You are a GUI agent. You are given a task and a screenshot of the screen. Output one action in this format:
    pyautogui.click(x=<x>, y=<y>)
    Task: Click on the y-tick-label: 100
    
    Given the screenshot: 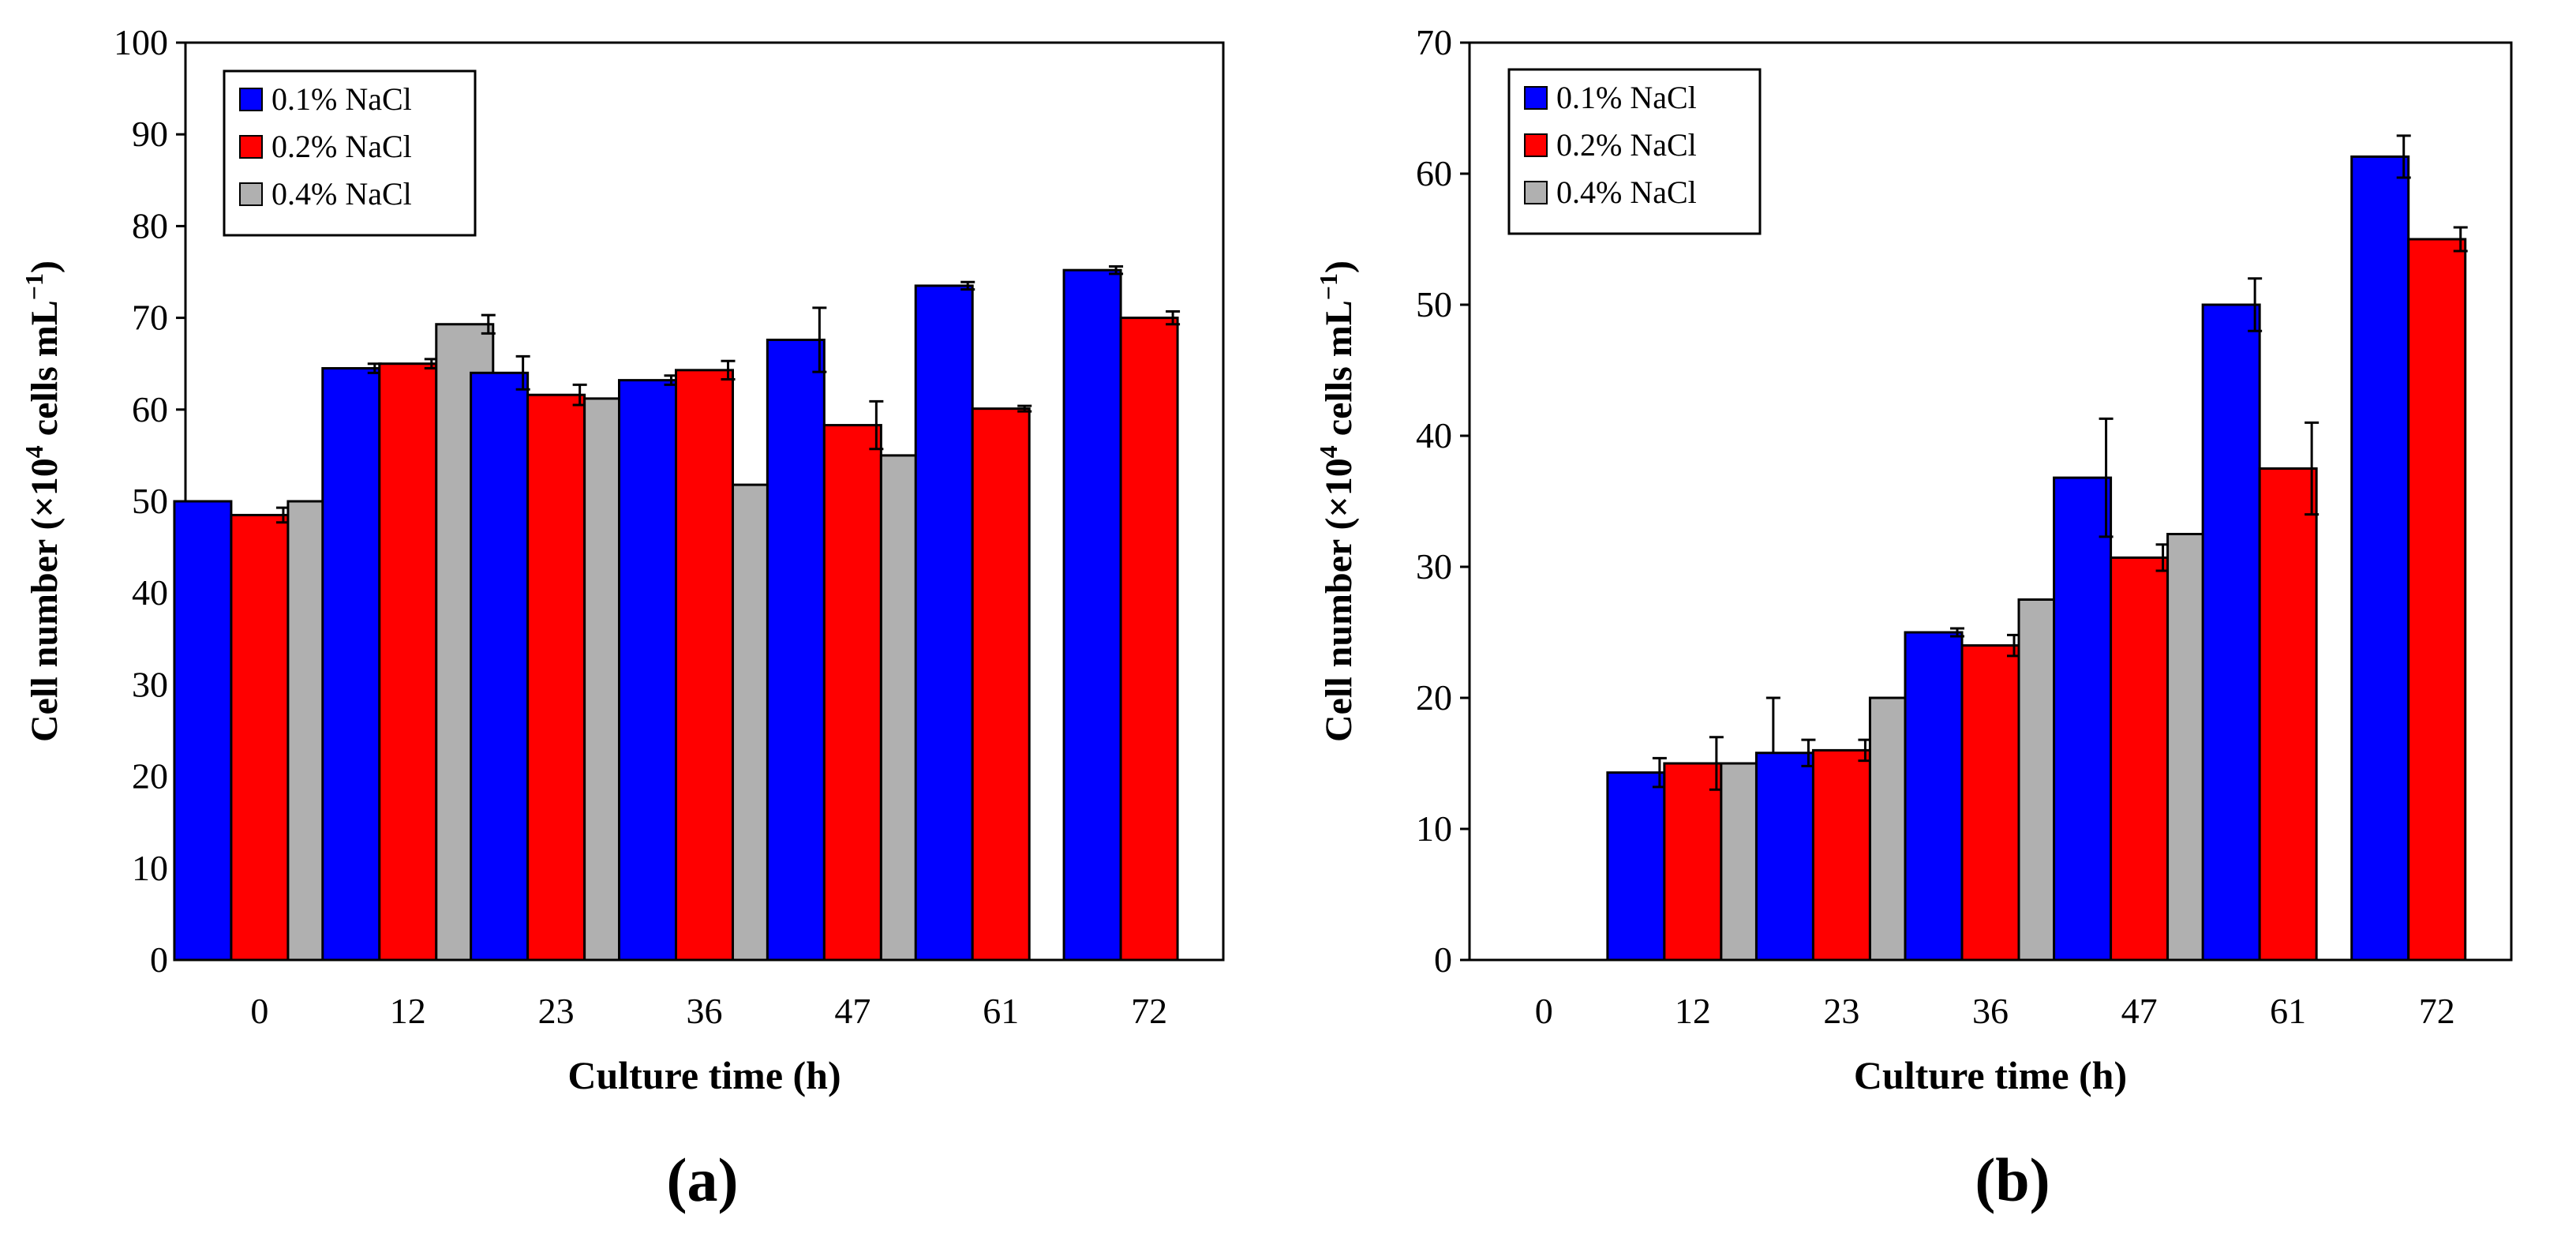 What is the action you would take?
    pyautogui.click(x=141, y=42)
    